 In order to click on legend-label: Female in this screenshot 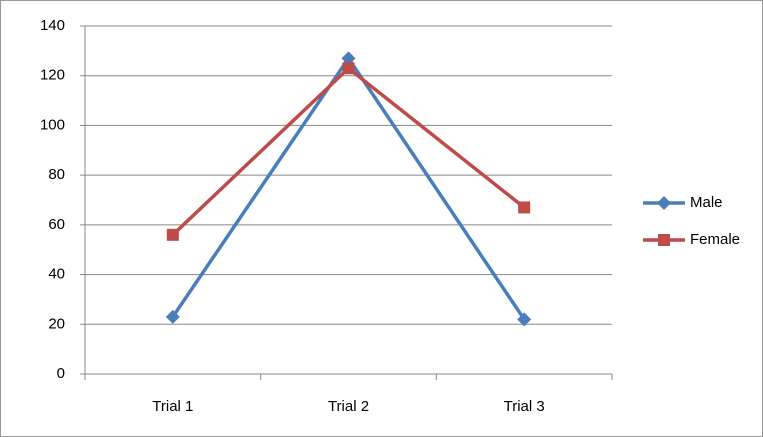, I will do `click(715, 239)`.